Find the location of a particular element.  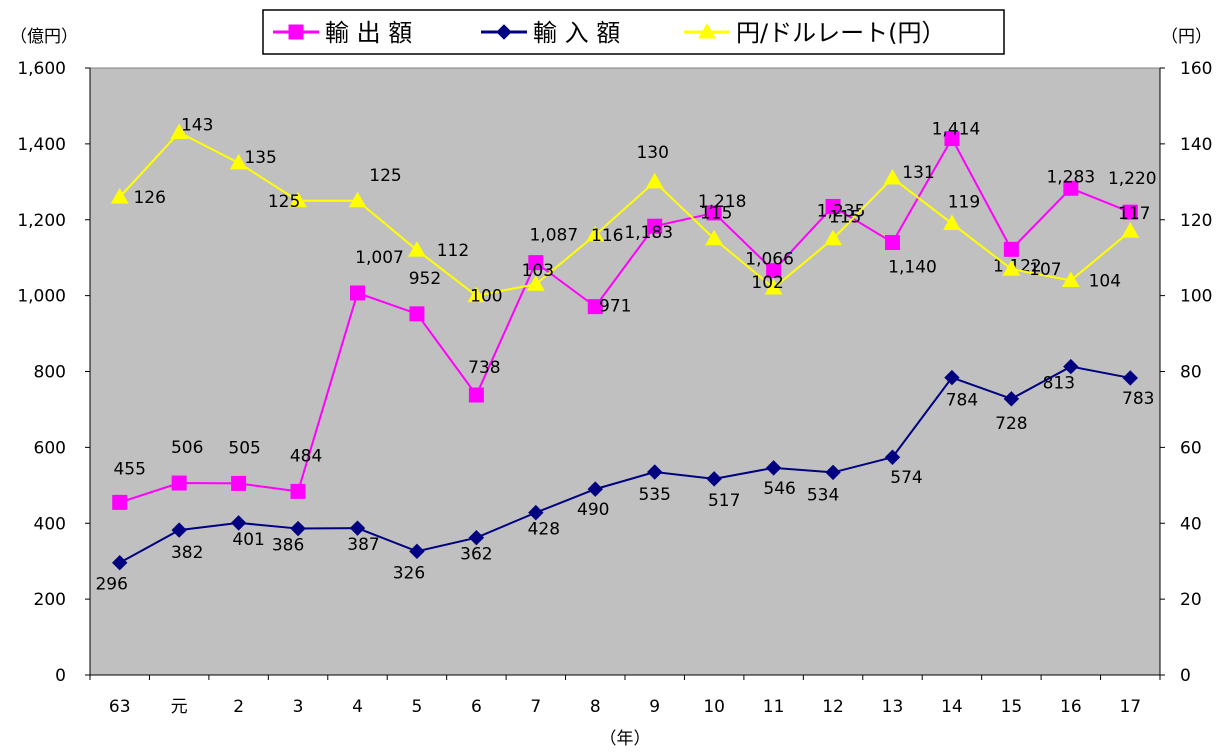

x-tick-label: 3 is located at coordinates (298, 707).